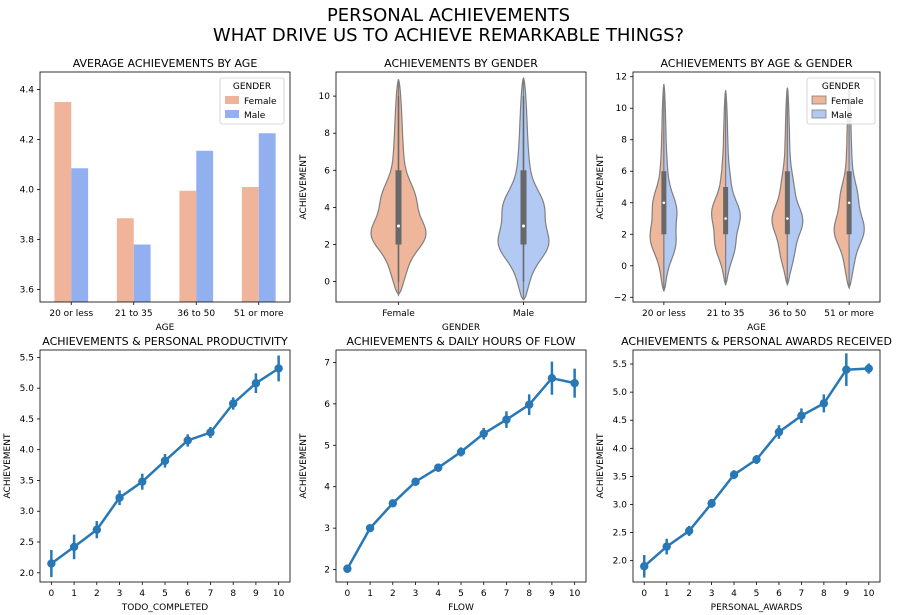 Image resolution: width=897 pixels, height=615 pixels. I want to click on plot-area, so click(461, 466).